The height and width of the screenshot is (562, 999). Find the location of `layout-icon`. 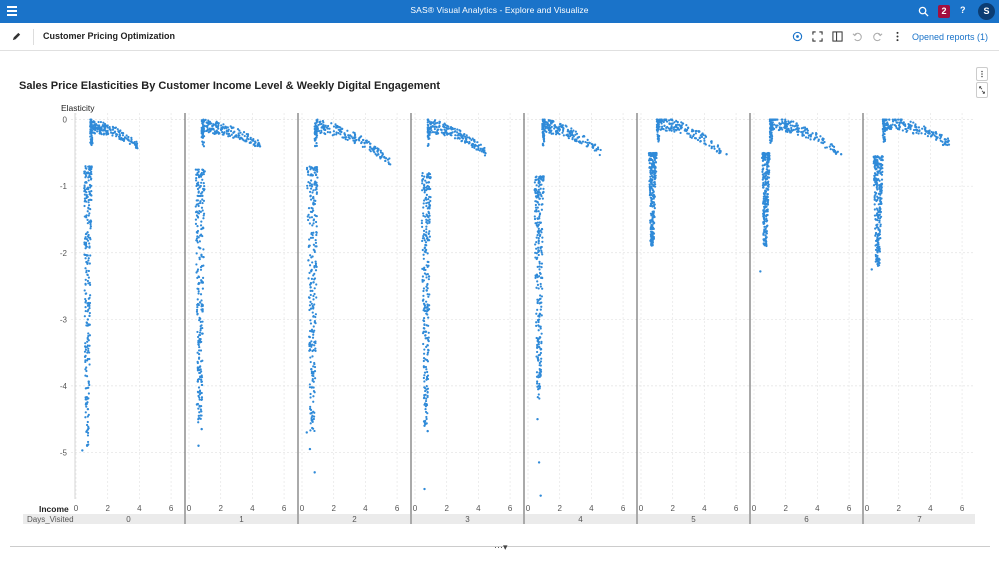

layout-icon is located at coordinates (837, 36).